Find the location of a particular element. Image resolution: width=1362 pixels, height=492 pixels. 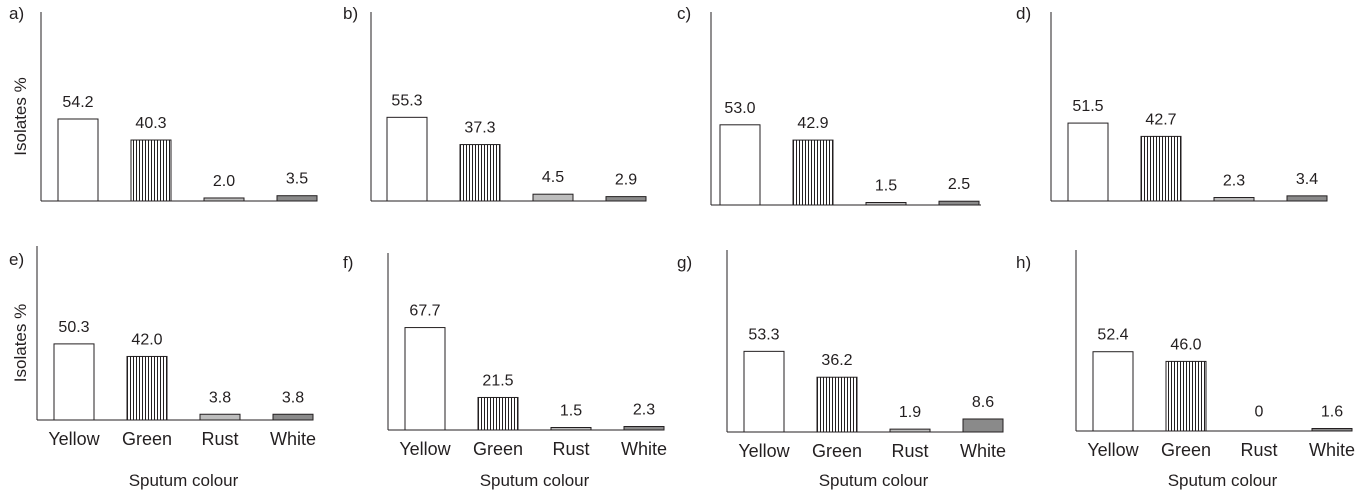

value-label-white: 2.3 is located at coordinates (644, 410).